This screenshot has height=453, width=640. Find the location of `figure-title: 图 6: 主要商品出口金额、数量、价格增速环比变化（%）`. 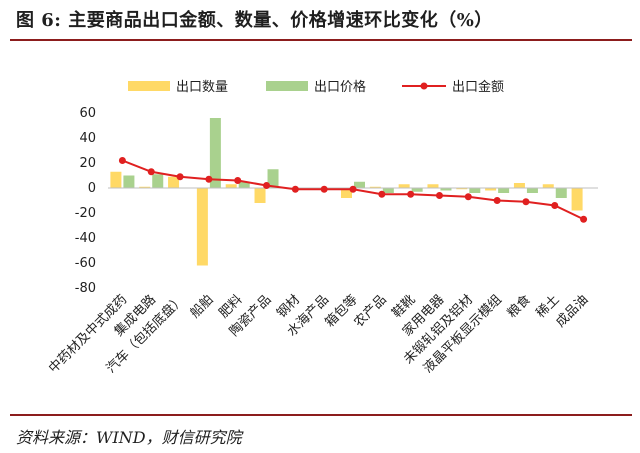

figure-title: 图 6: 主要商品出口金额、数量、价格增速环比变化（%） is located at coordinates (254, 20).